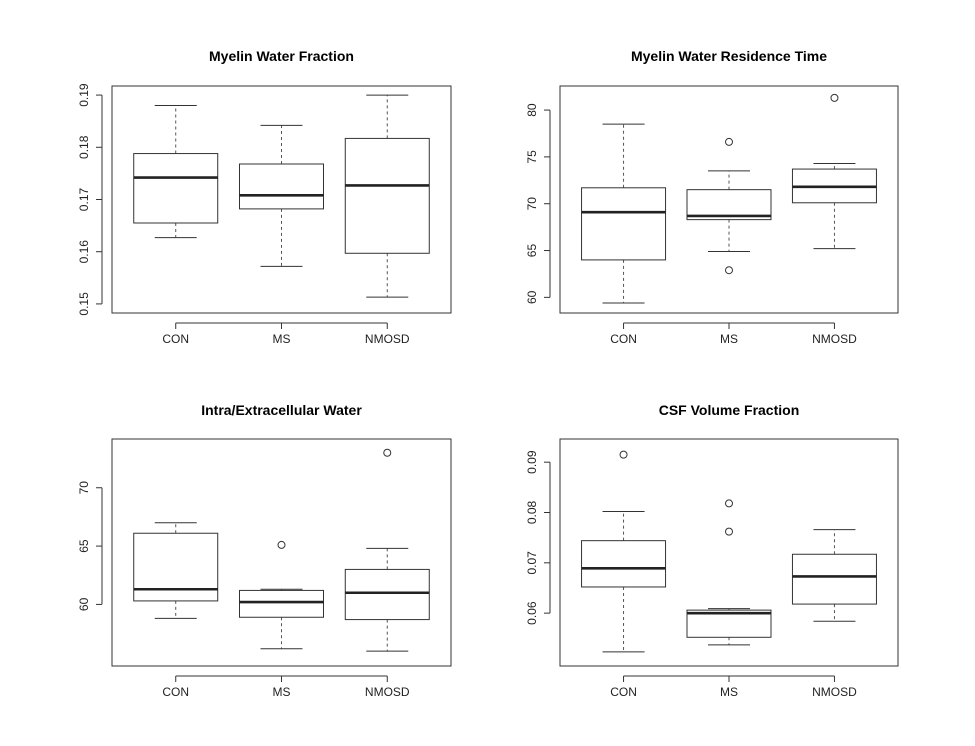 The height and width of the screenshot is (746, 975). Describe the element at coordinates (532, 563) in the screenshot. I see `y-tick-label: 0.07` at that location.